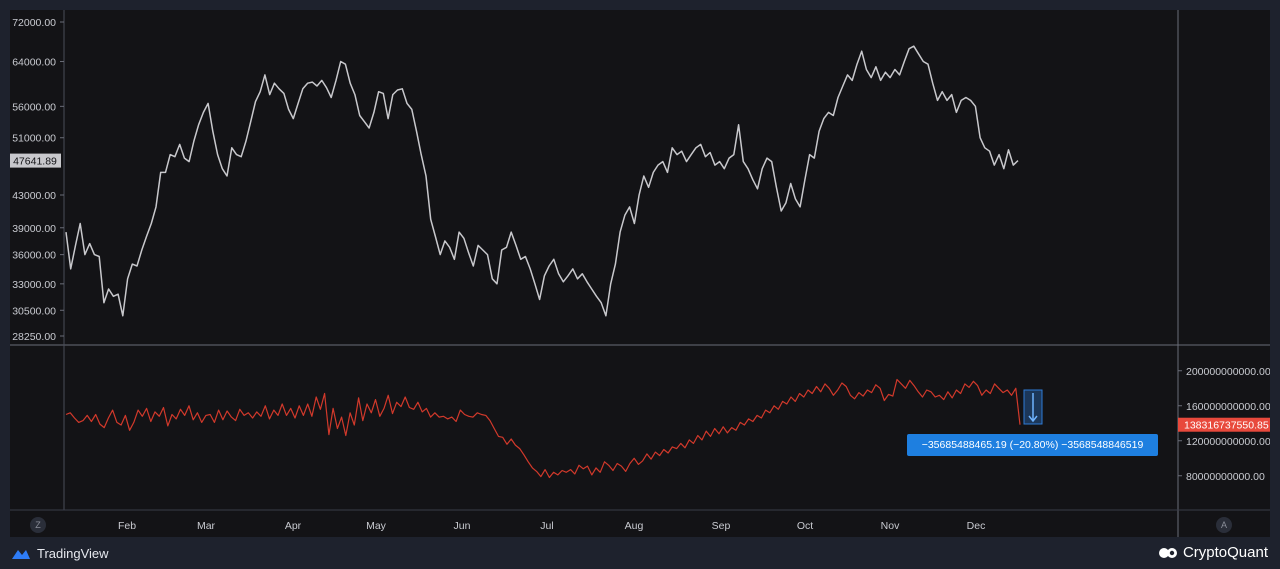 The height and width of the screenshot is (569, 1280). Describe the element at coordinates (1033, 419) in the screenshot. I see `measure-arrow-head` at that location.